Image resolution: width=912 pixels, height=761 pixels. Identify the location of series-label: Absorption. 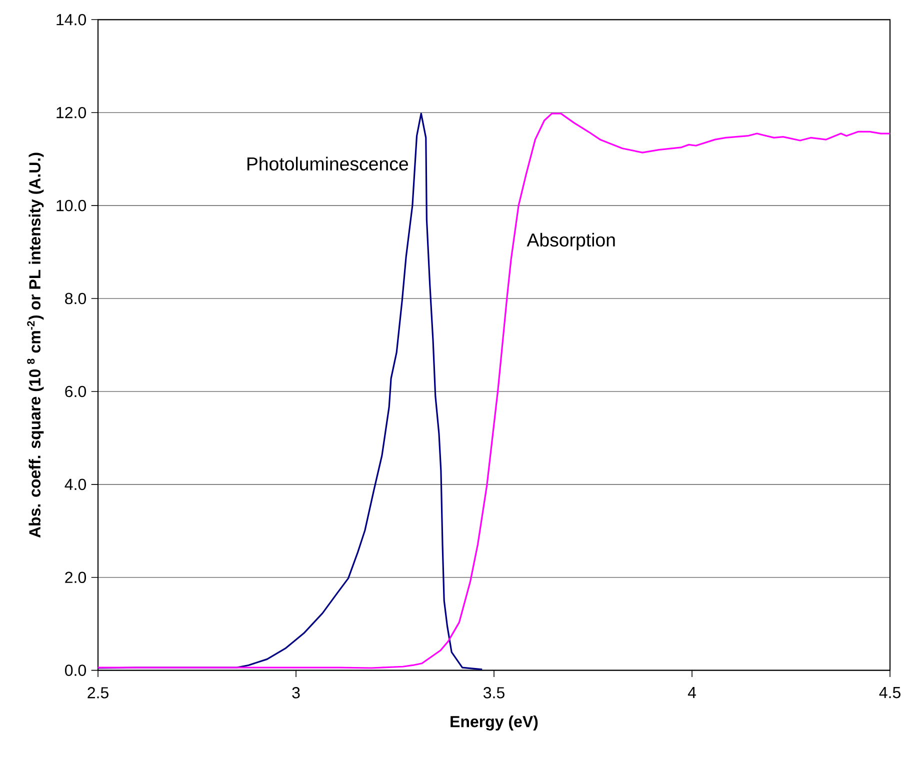
(570, 241).